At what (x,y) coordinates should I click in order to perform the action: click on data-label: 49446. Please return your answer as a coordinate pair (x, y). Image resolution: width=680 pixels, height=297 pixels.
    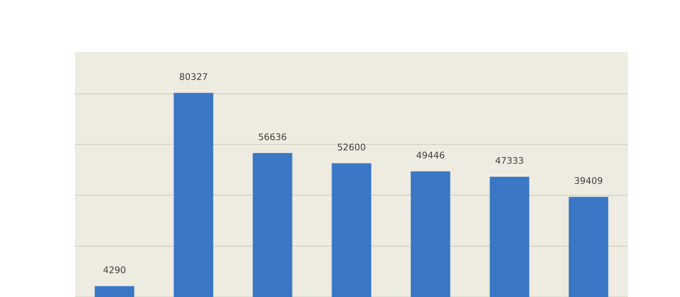
    Looking at the image, I should click on (430, 155).